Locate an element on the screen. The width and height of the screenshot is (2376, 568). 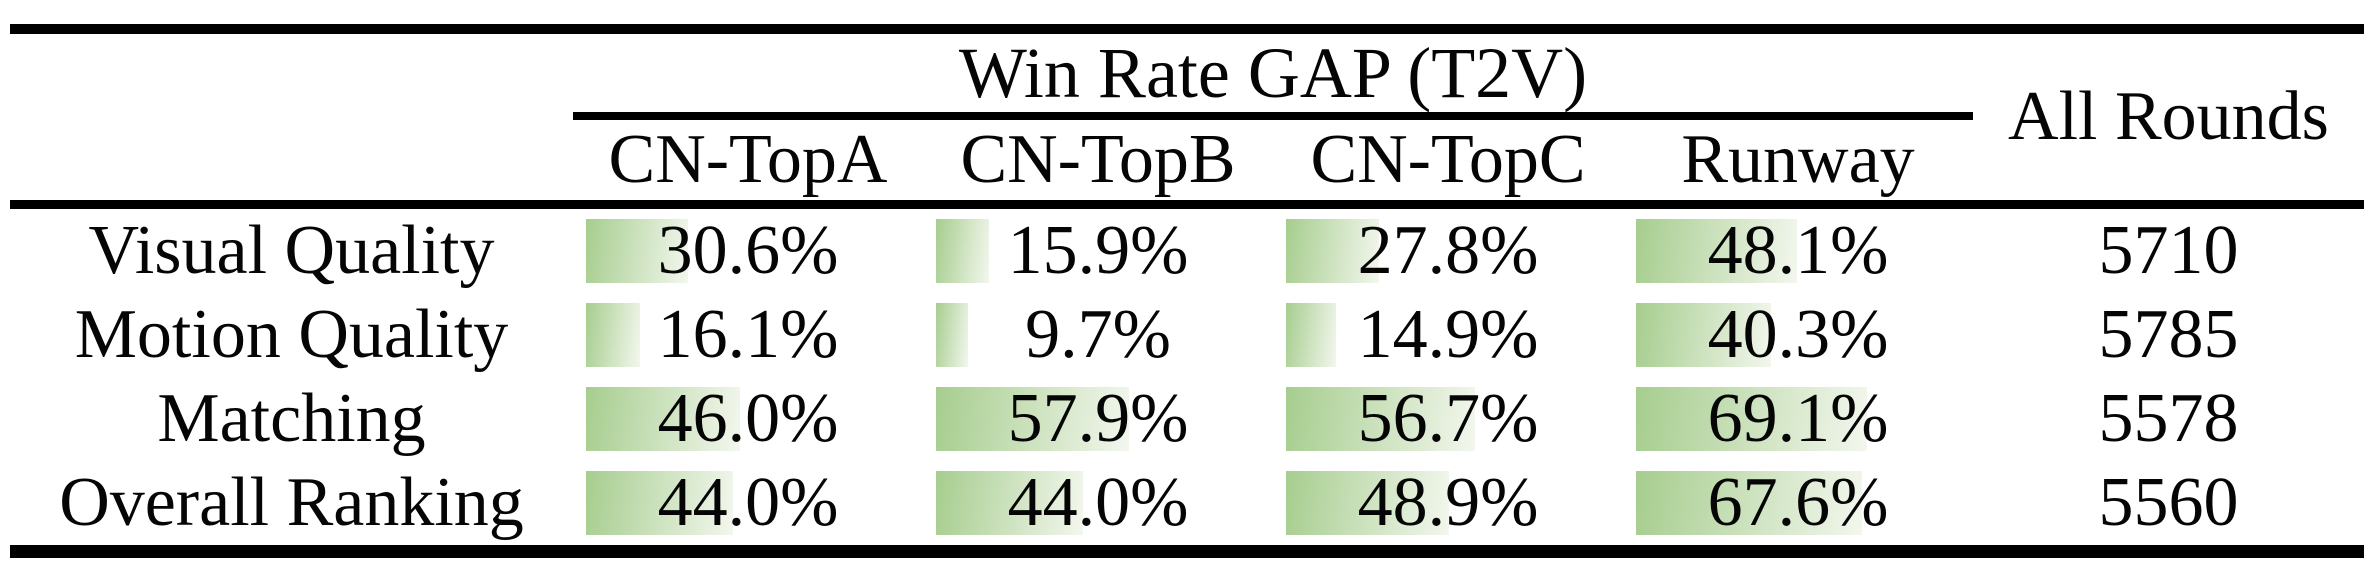
table-title: Win Rate GAP (T2V) is located at coordinates (1273, 73).